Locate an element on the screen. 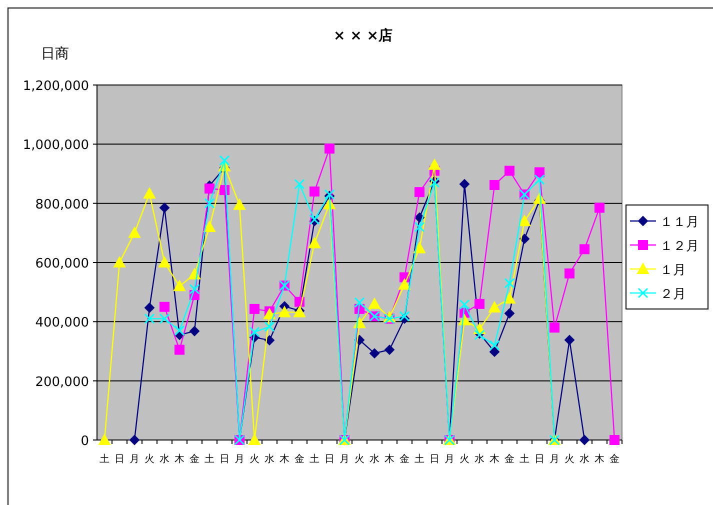 This screenshot has height=505, width=713. legend-label: ２月 is located at coordinates (673, 294).